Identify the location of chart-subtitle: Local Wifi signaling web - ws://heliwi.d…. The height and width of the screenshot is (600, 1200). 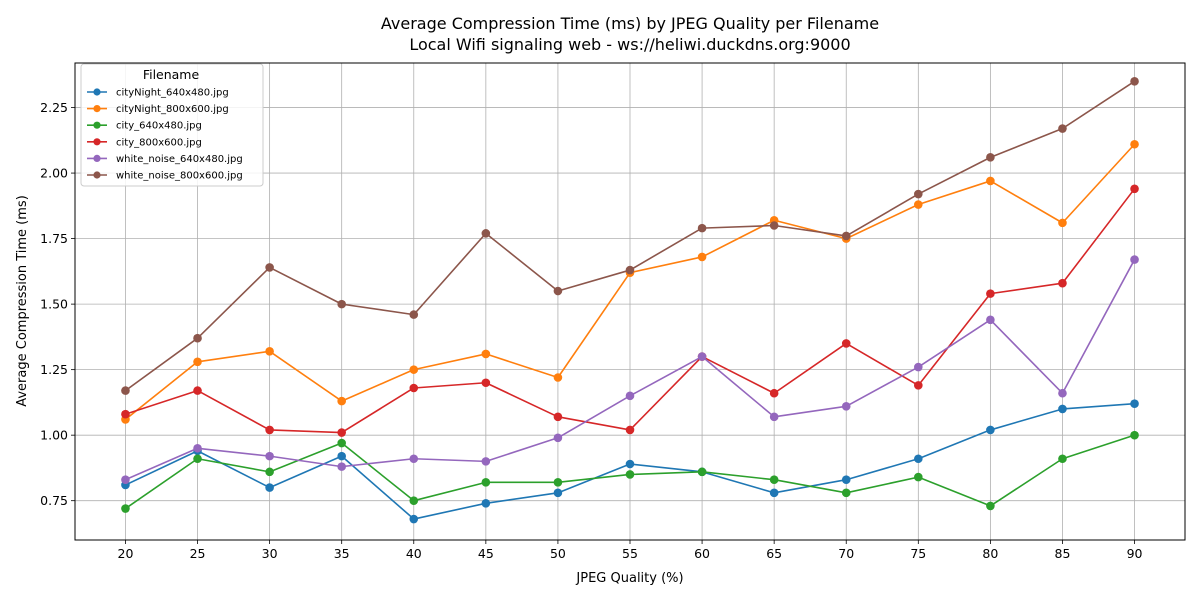
(629, 44).